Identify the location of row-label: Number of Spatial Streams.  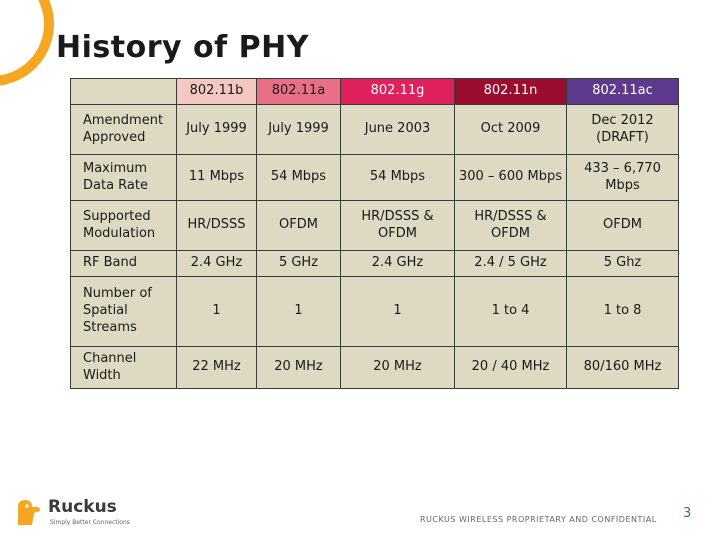
(123, 311).